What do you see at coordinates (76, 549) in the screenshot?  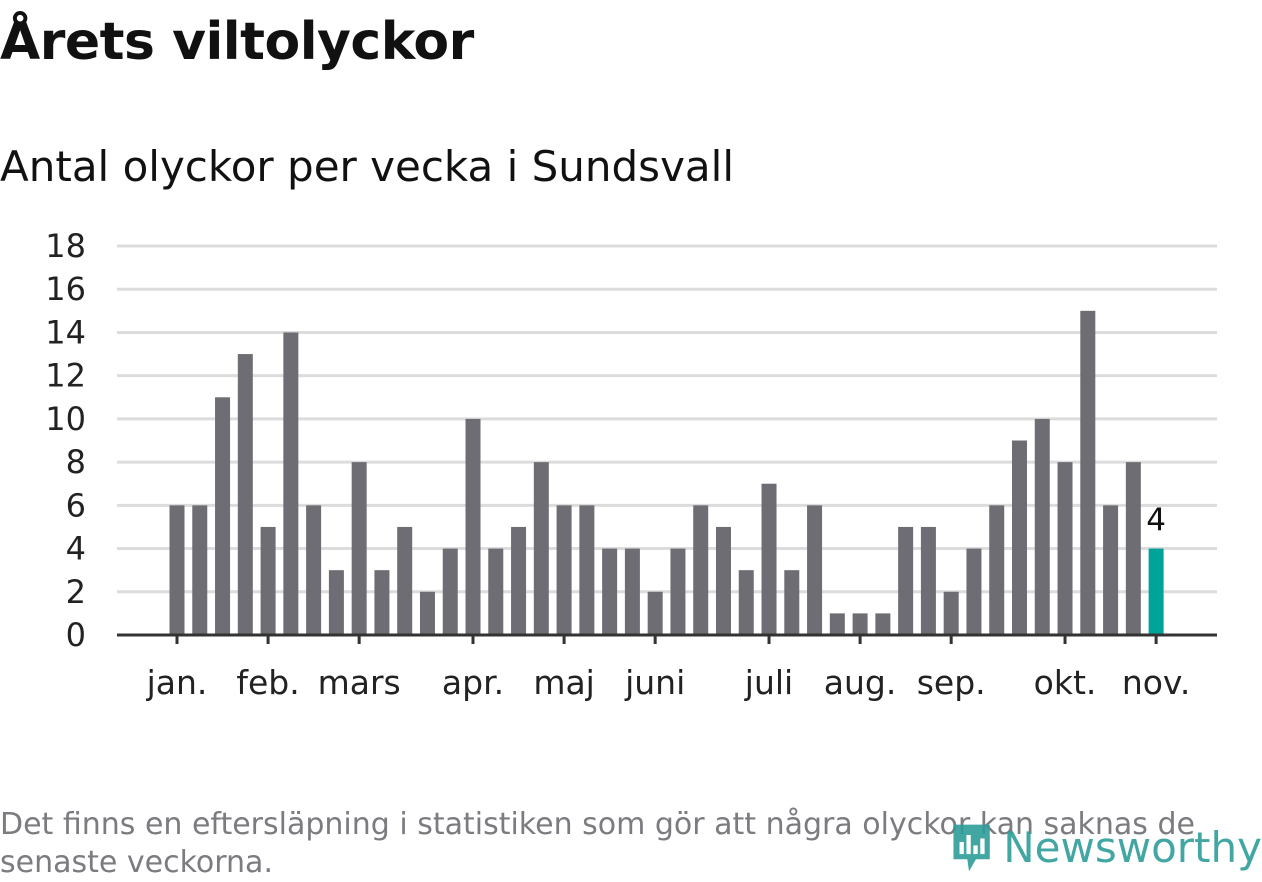 I see `y-tick-label: 4` at bounding box center [76, 549].